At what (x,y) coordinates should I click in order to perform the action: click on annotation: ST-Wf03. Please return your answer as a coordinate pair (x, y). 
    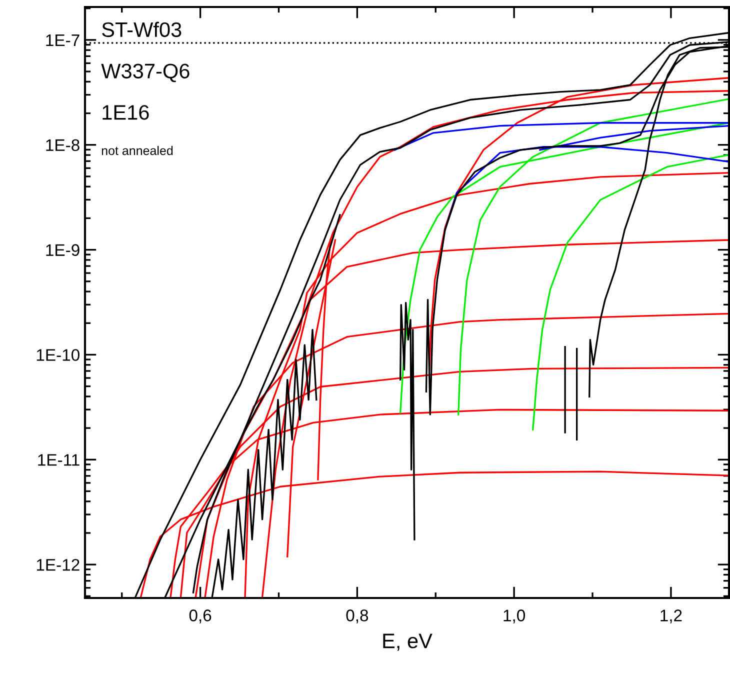
    Looking at the image, I should click on (142, 30).